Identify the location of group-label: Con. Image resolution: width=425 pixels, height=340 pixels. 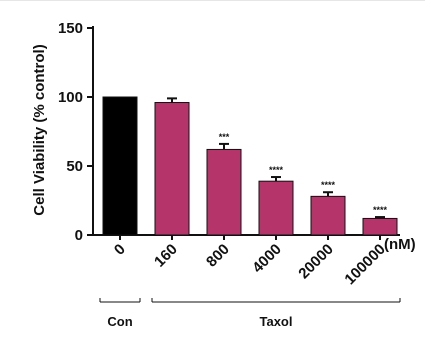
(119, 321).